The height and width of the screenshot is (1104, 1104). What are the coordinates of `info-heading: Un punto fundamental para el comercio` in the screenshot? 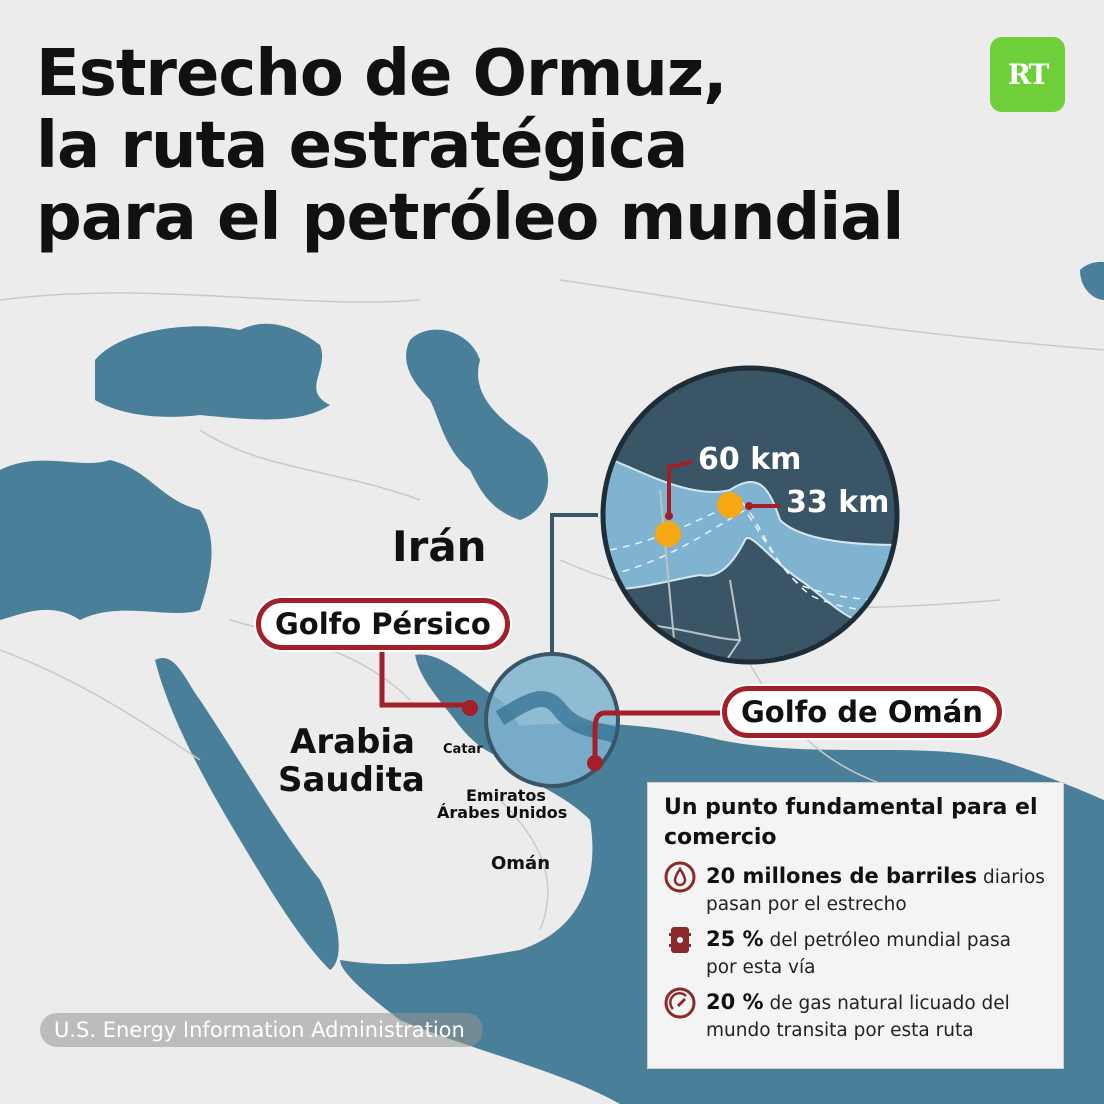 It's located at (851, 822).